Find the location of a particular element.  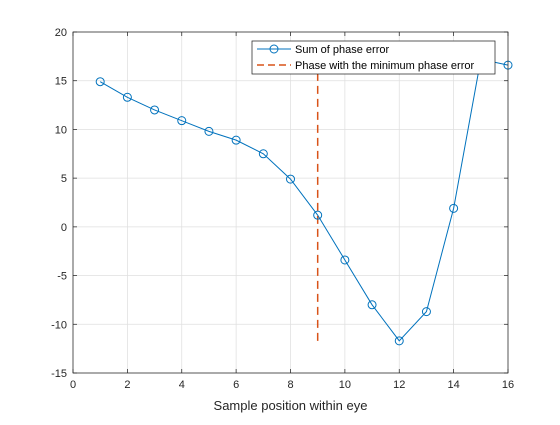

legend-label-sum: Sum of phase error is located at coordinates (342, 50).